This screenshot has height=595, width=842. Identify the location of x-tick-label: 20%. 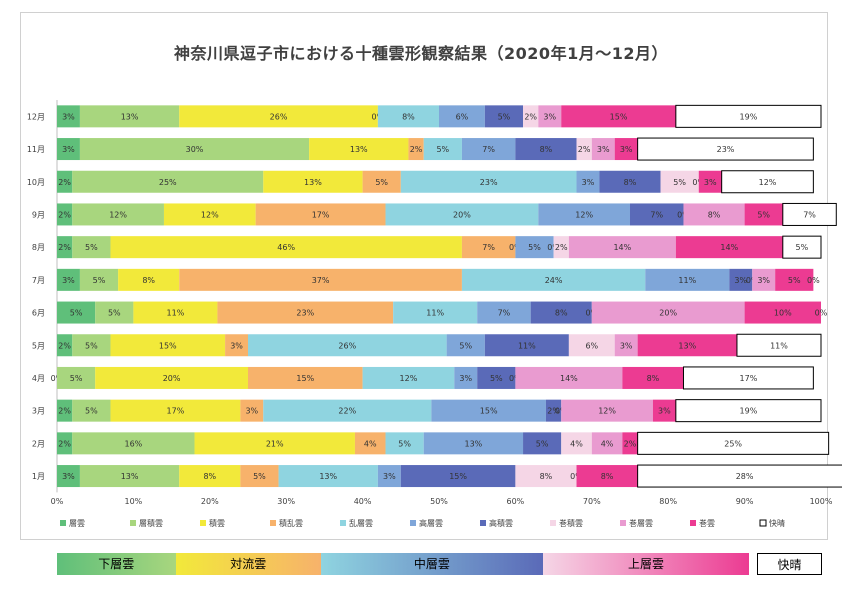
(210, 501).